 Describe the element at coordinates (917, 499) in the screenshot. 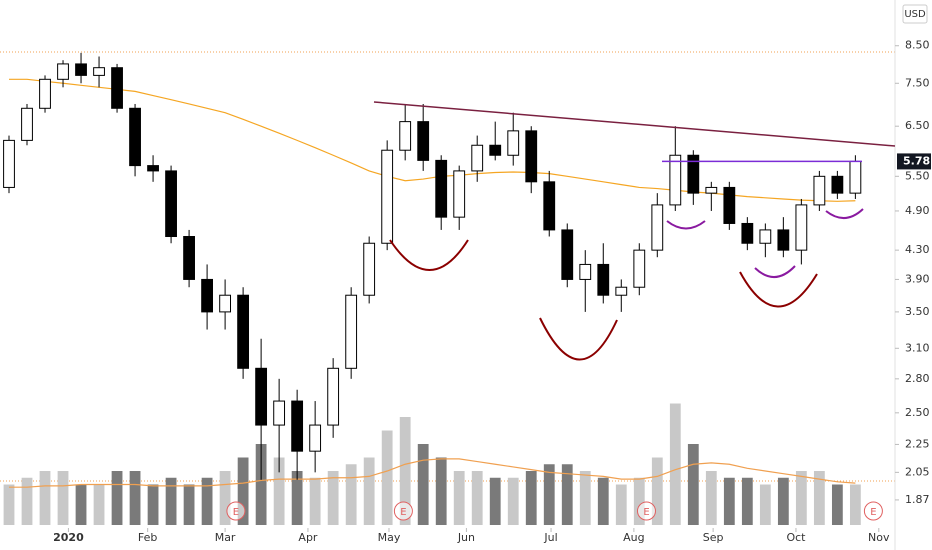

I see `y-tick-label: 1.87` at that location.